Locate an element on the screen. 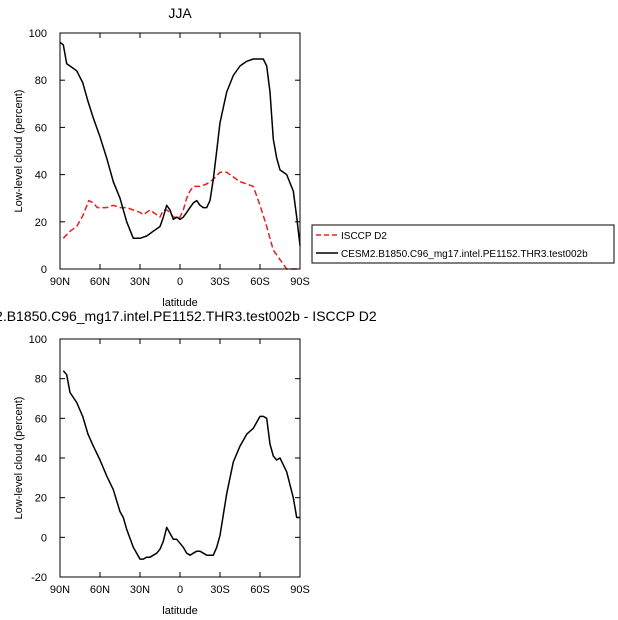 This screenshot has height=620, width=618. bottom-panel-y-tick-label: -20 is located at coordinates (39, 578).